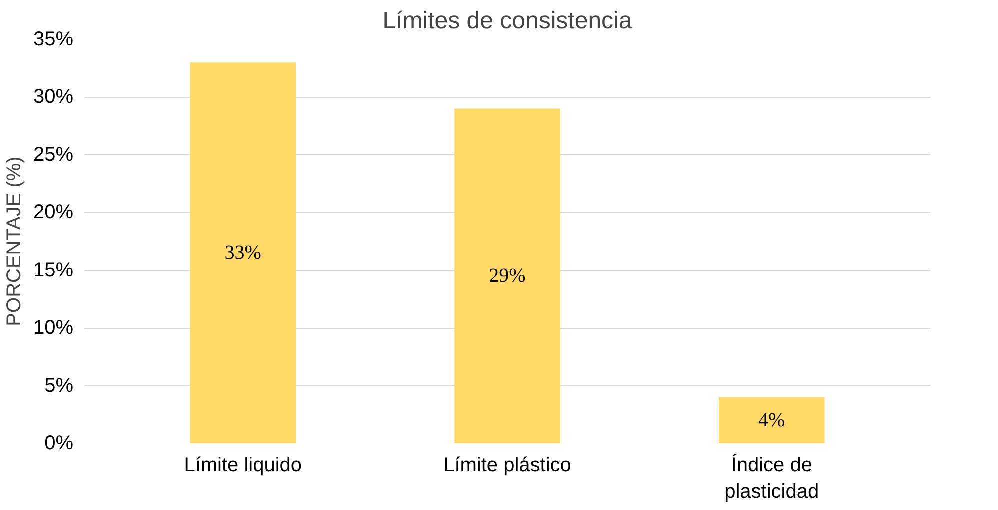 The image size is (998, 510). Describe the element at coordinates (53, 270) in the screenshot. I see `y-tick-label: 15%` at that location.